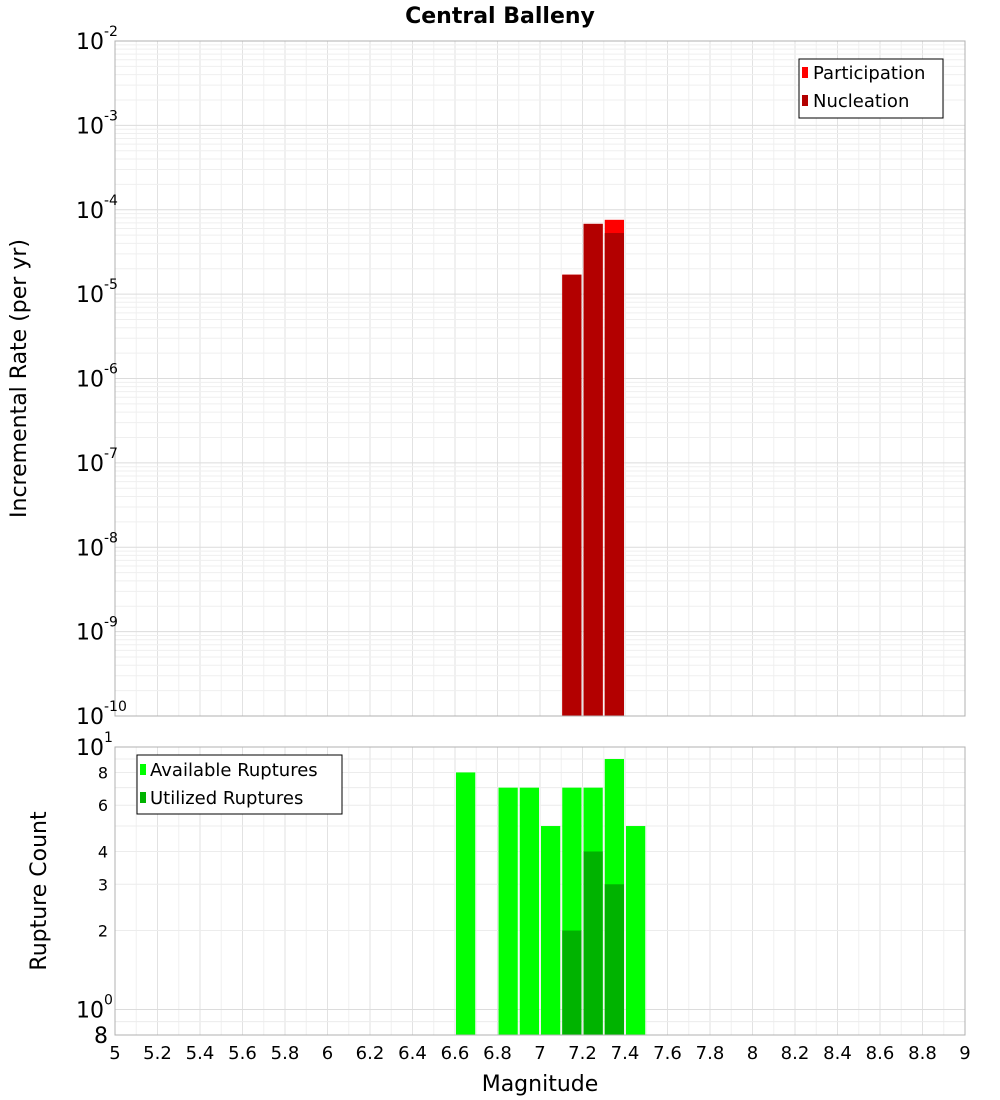 This screenshot has width=1000, height=1100. Describe the element at coordinates (103, 805) in the screenshot. I see `count-y-tick-minor: 6` at that location.